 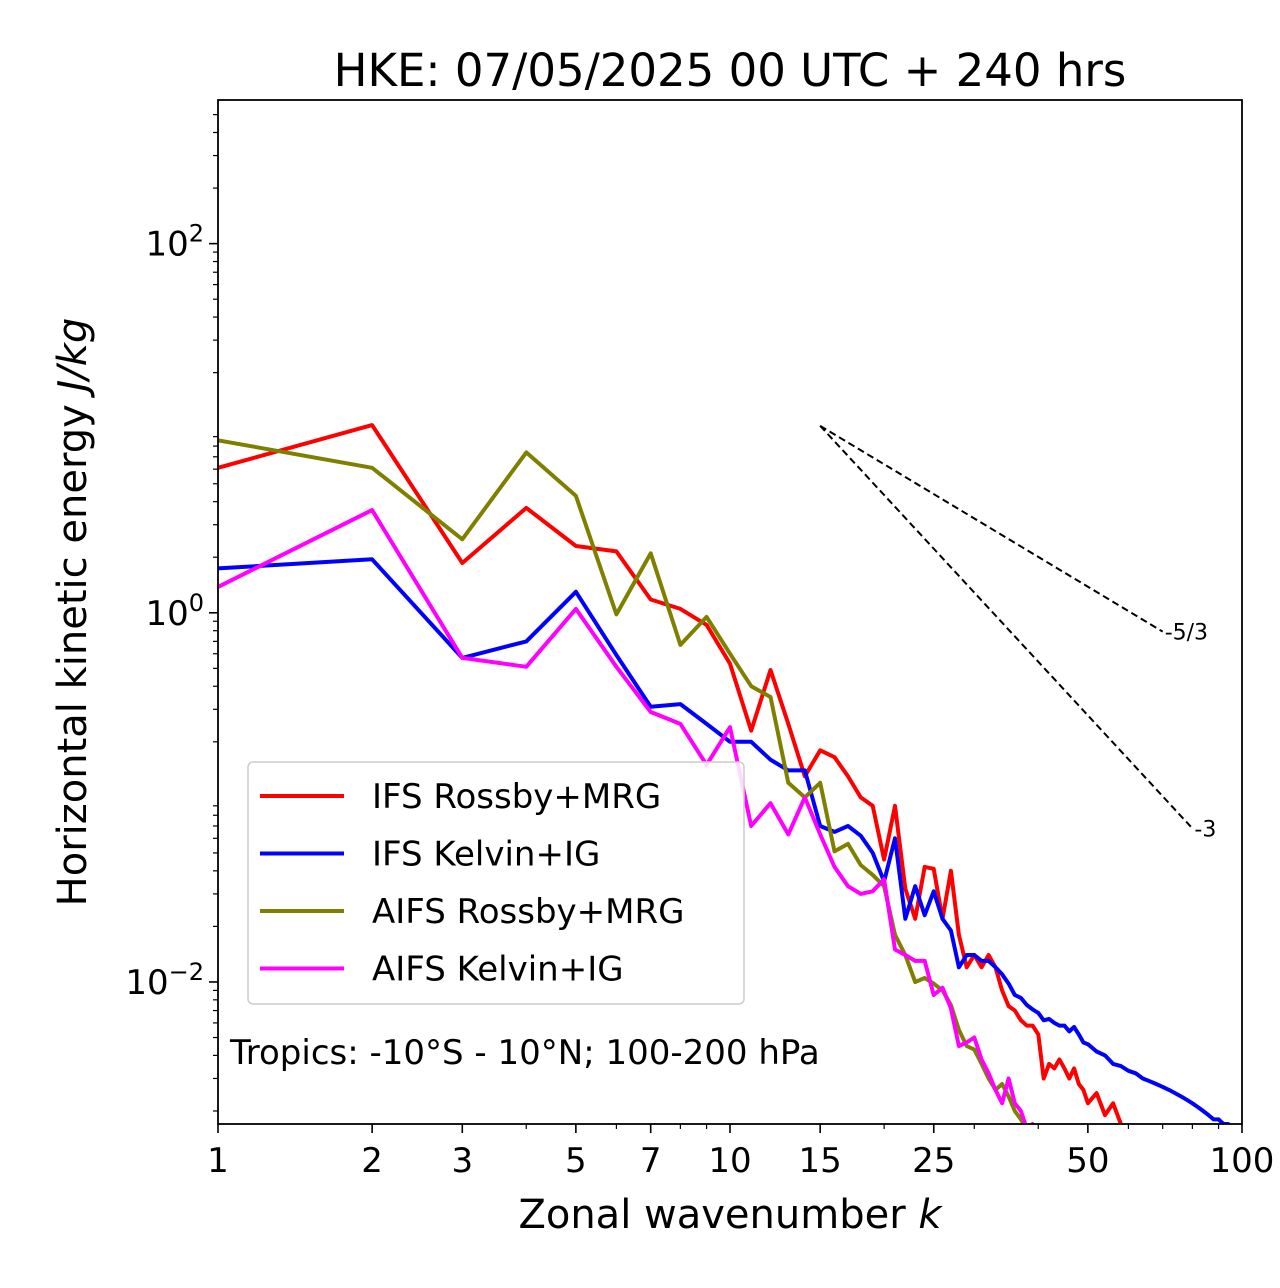 I want to click on x-tick-label: 15, so click(x=820, y=1161).